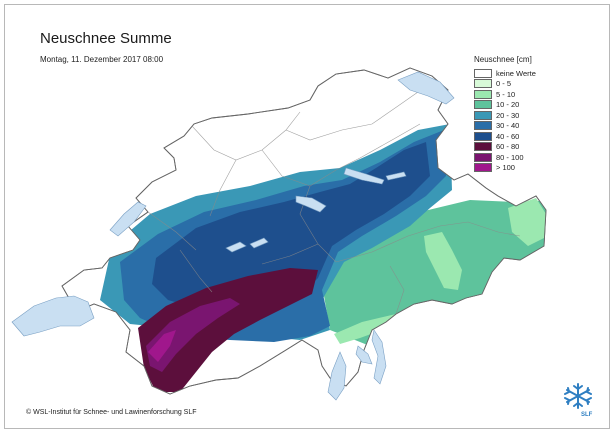  I want to click on legend-item: > 100, so click(505, 168).